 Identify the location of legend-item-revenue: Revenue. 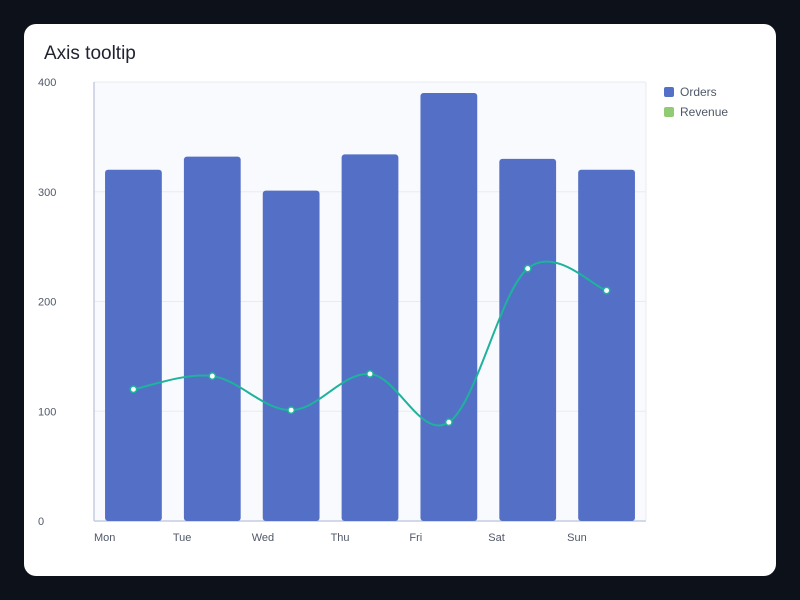
(696, 112).